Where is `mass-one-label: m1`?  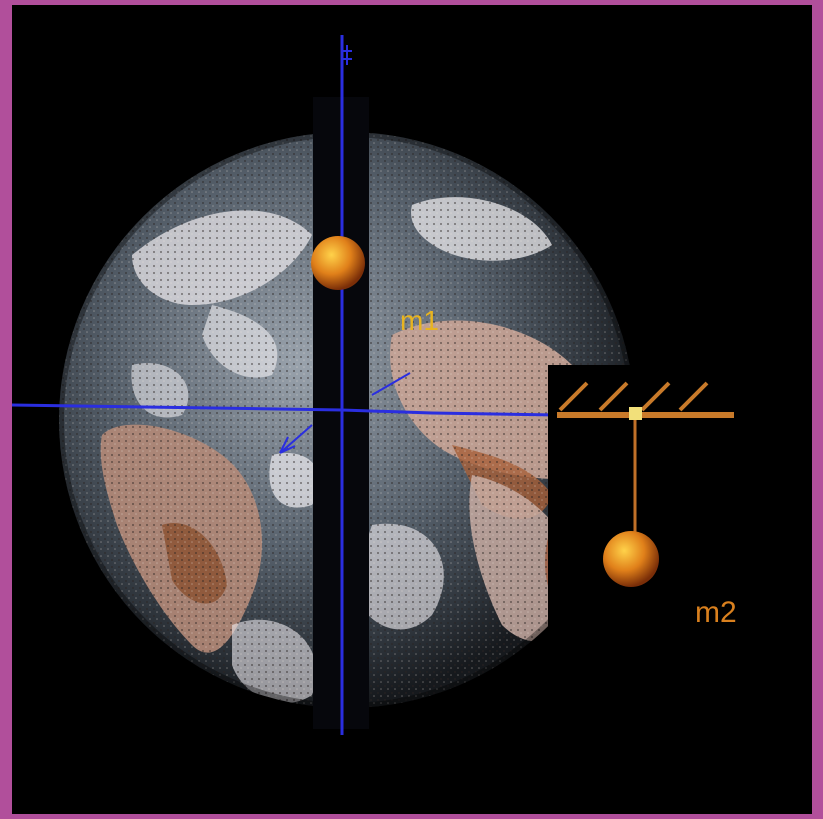
mass-one-label: m1 is located at coordinates (419, 320).